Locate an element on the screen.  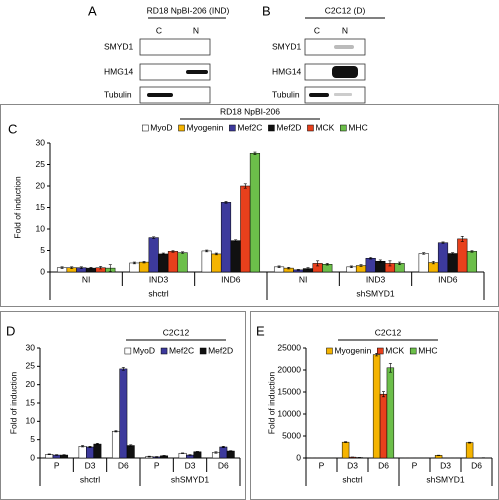
blot-box is located at coordinates (175, 72).